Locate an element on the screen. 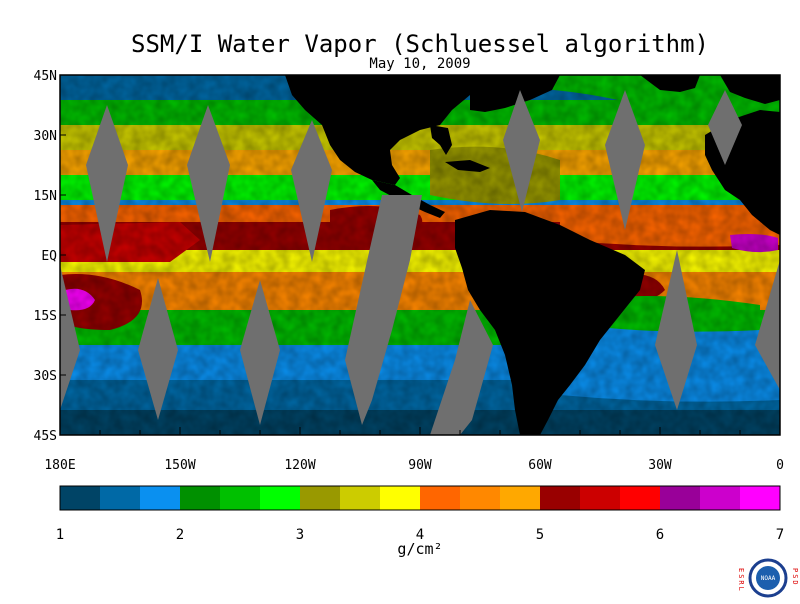  noaa-logo: ESRL NOAA PSD is located at coordinates (768, 578).